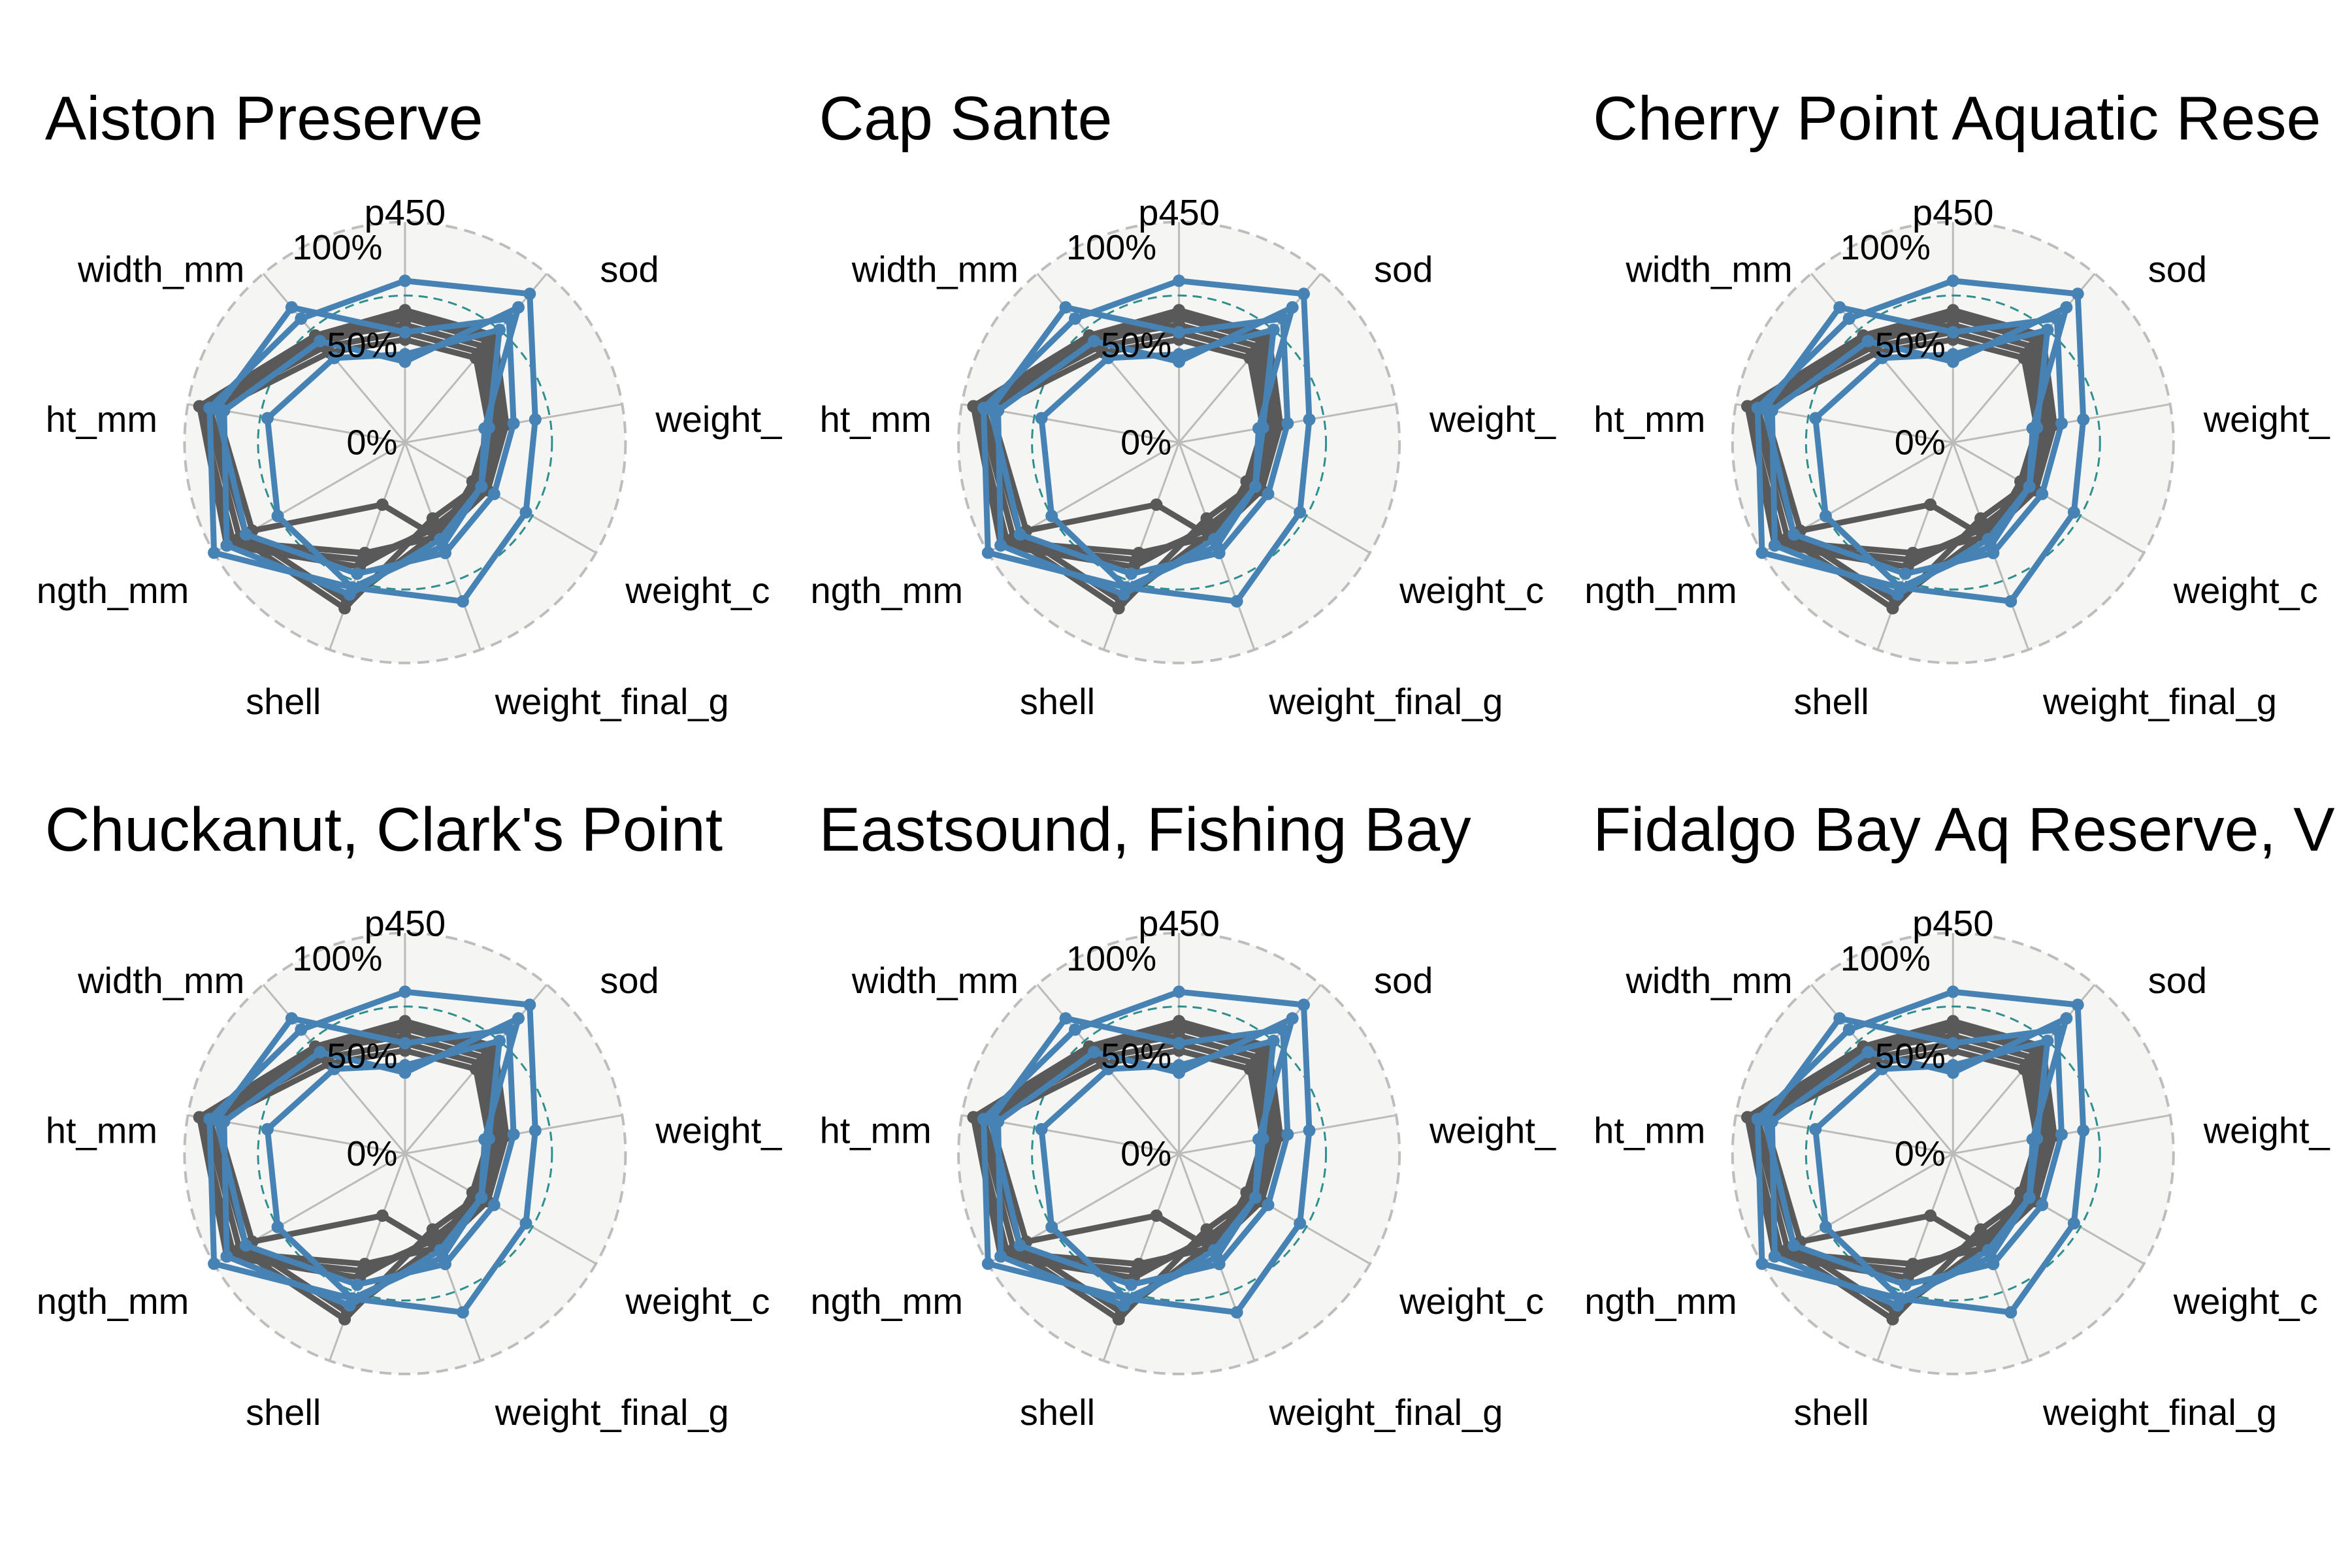 Image resolution: width=2352 pixels, height=1568 pixels. What do you see at coordinates (1957, 119) in the screenshot?
I see `panel-title: Cherry Point Aquatic Rese` at bounding box center [1957, 119].